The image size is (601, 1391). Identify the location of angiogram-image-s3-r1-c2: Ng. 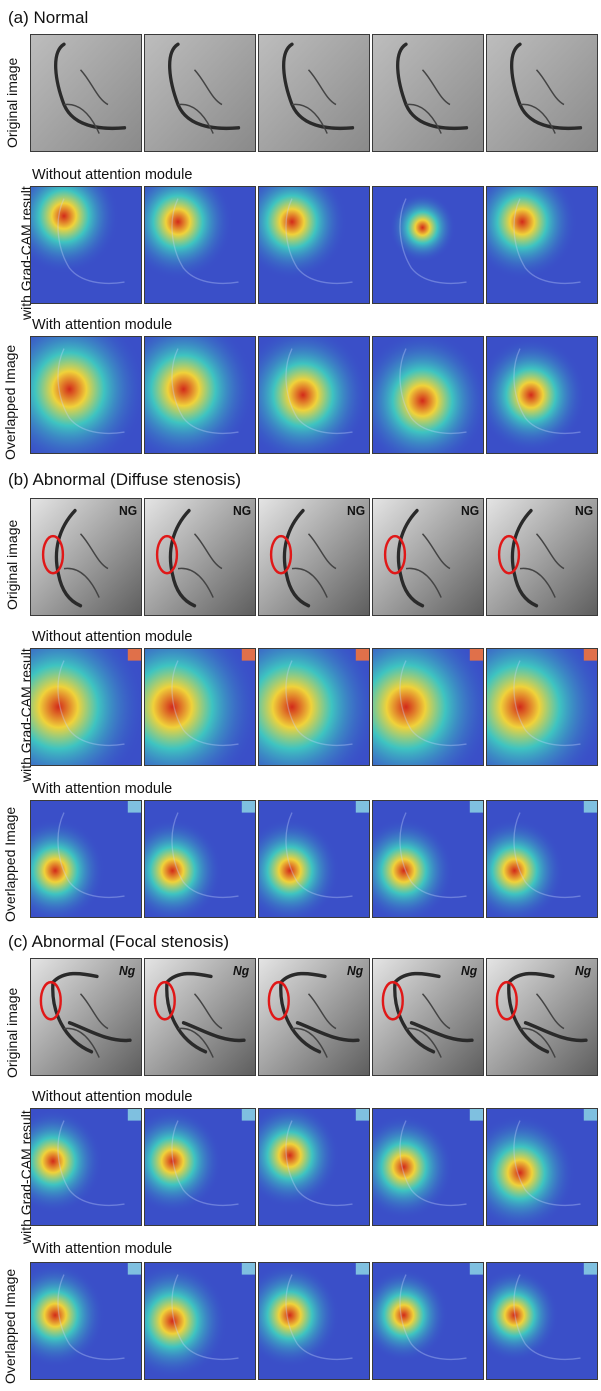
(200, 1017).